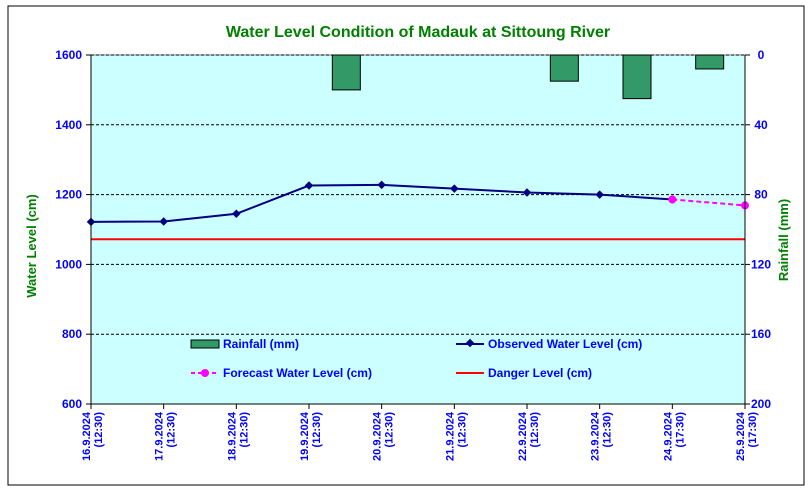 This screenshot has height=496, width=812. Describe the element at coordinates (761, 264) in the screenshot. I see `y-right-tick-label: 120` at that location.